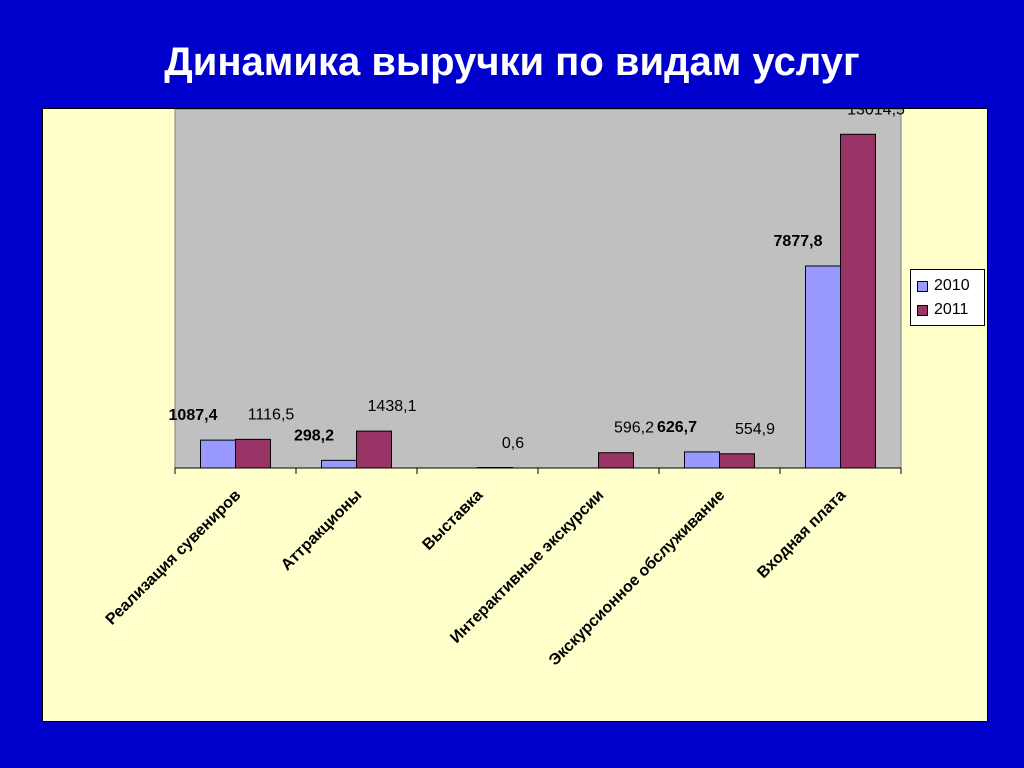 The height and width of the screenshot is (768, 1024). I want to click on legend-item-2010: 2010, so click(950, 286).